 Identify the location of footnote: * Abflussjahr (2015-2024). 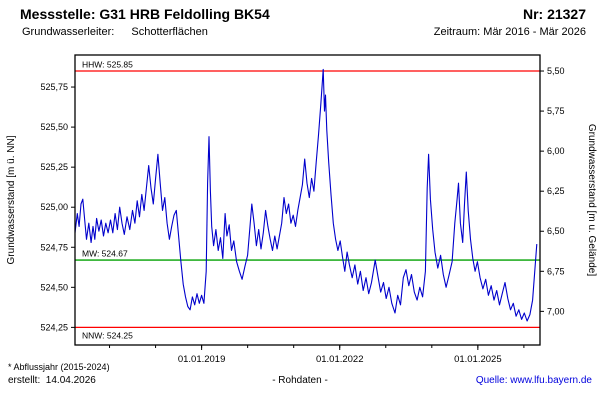
(59, 367).